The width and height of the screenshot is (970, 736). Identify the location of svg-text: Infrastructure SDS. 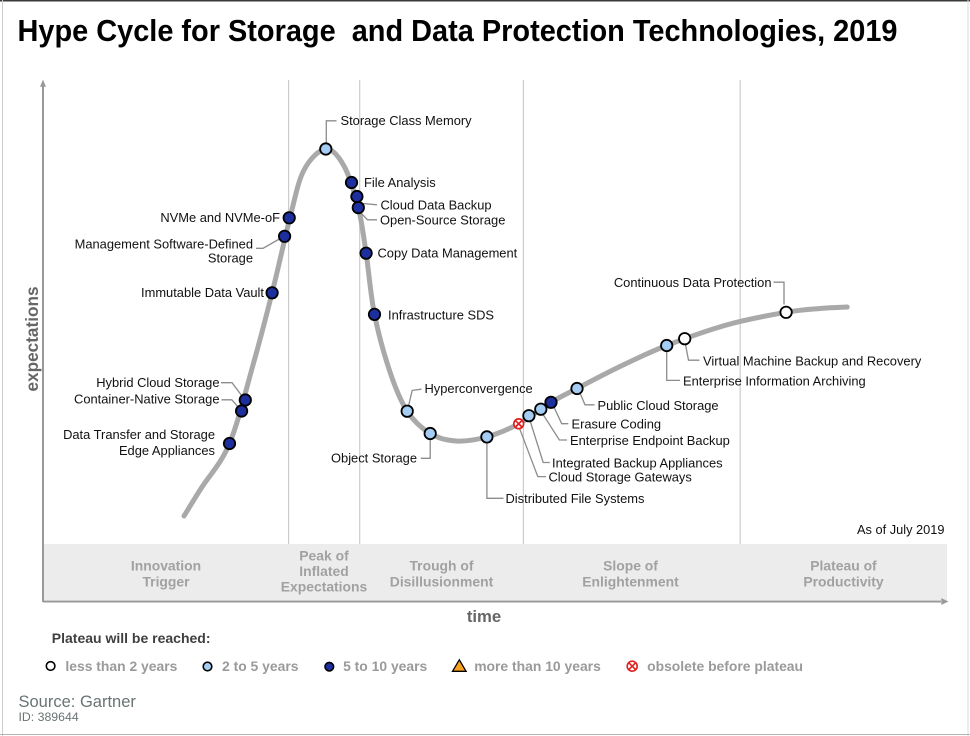
(441, 315).